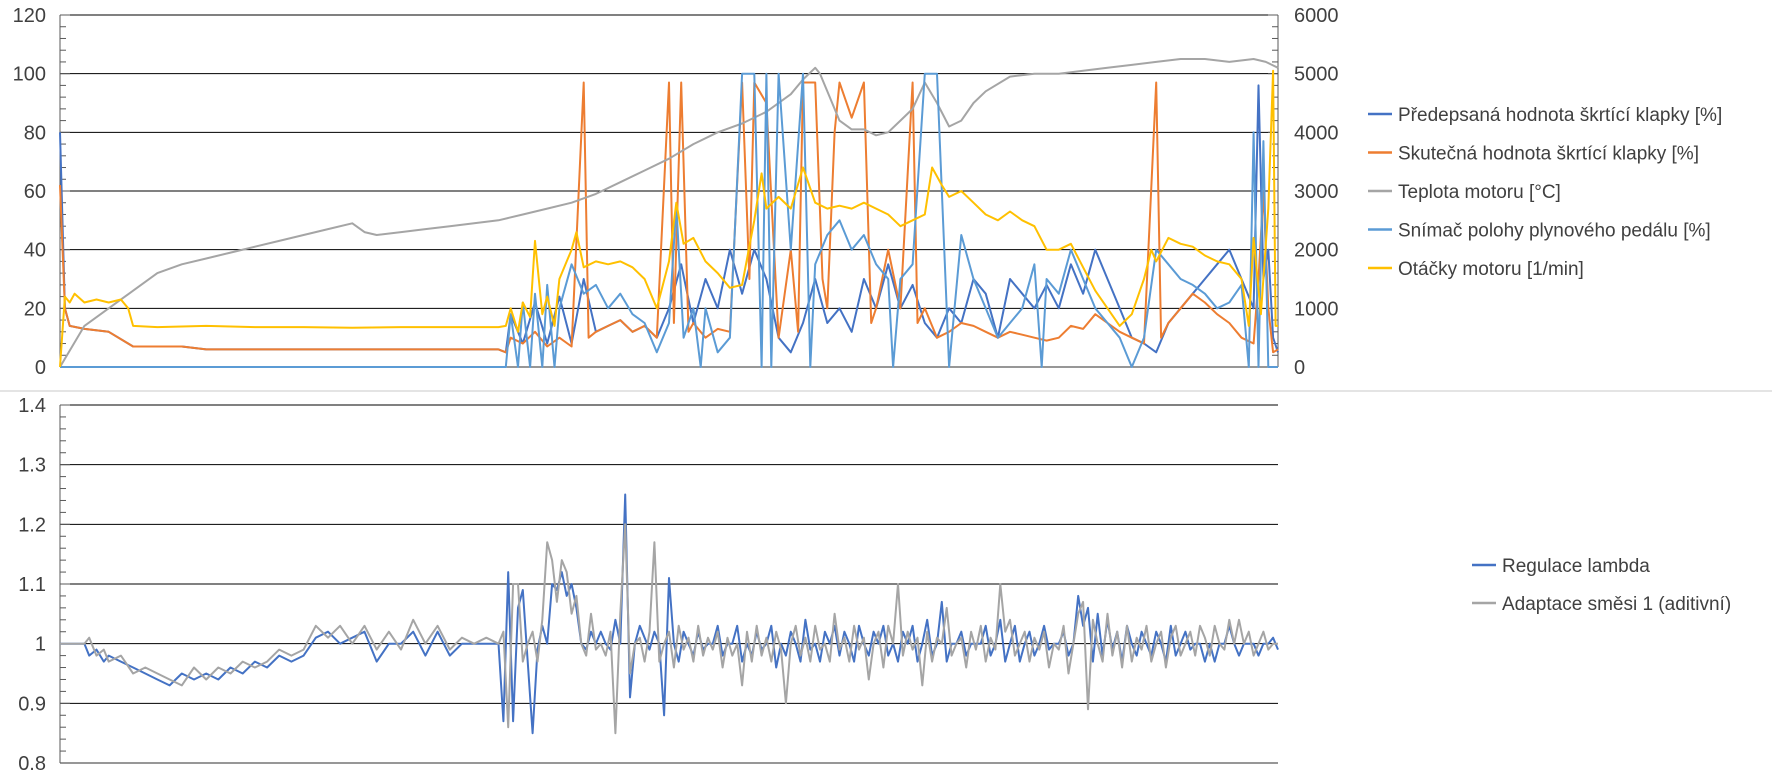 Image resolution: width=1772 pixels, height=773 pixels. What do you see at coordinates (1548, 154) in the screenshot?
I see `legend-label: Skutečná hodnota škrtící klapky [%]` at bounding box center [1548, 154].